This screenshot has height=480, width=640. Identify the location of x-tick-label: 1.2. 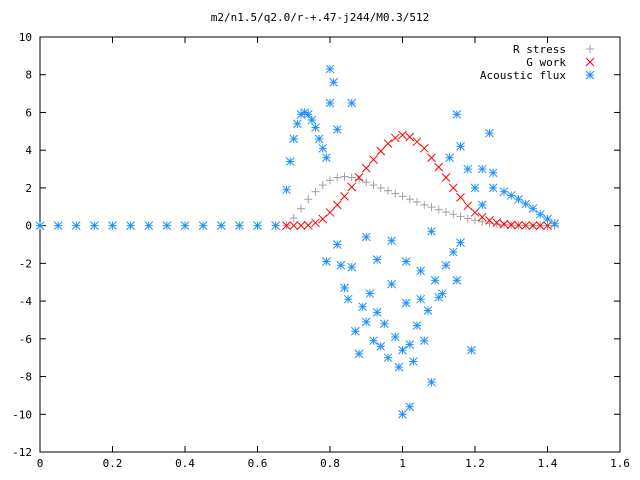
(475, 463).